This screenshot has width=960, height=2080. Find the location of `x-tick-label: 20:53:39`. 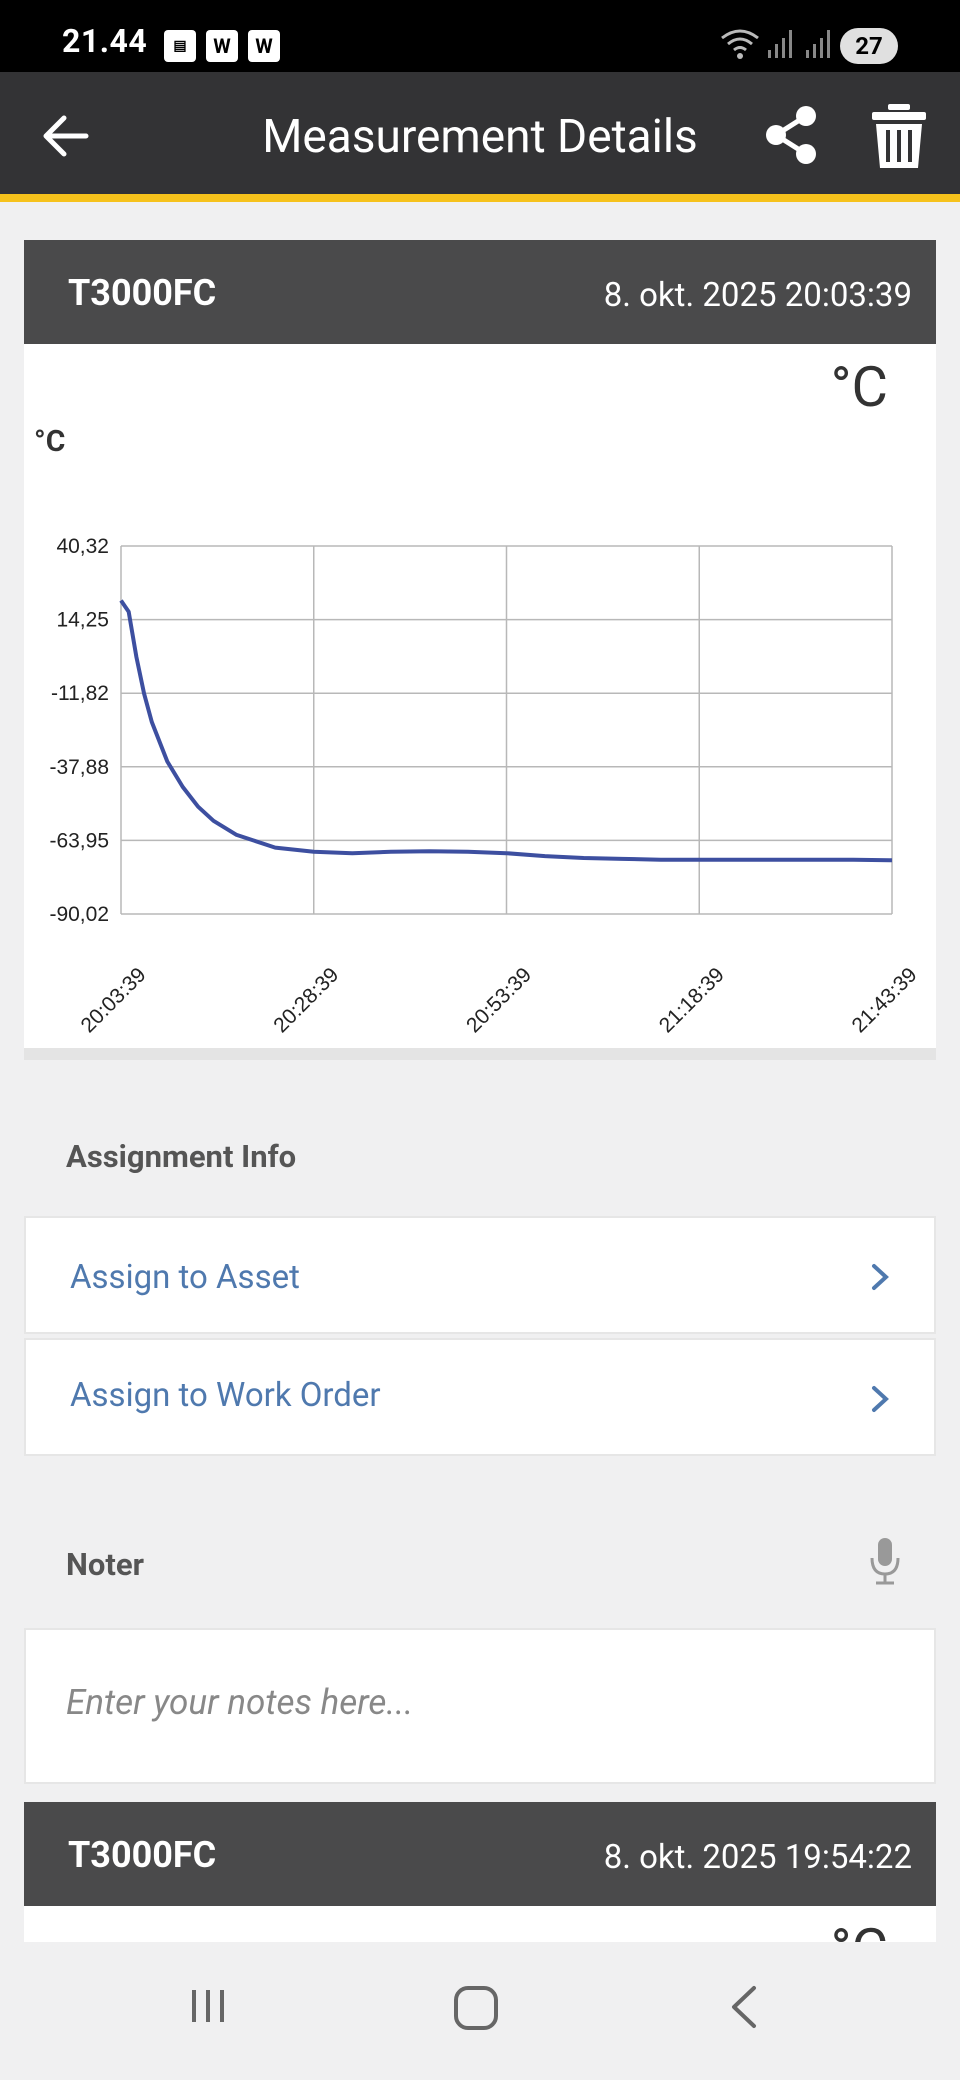

x-tick-label: 20:53:39 is located at coordinates (499, 1000).